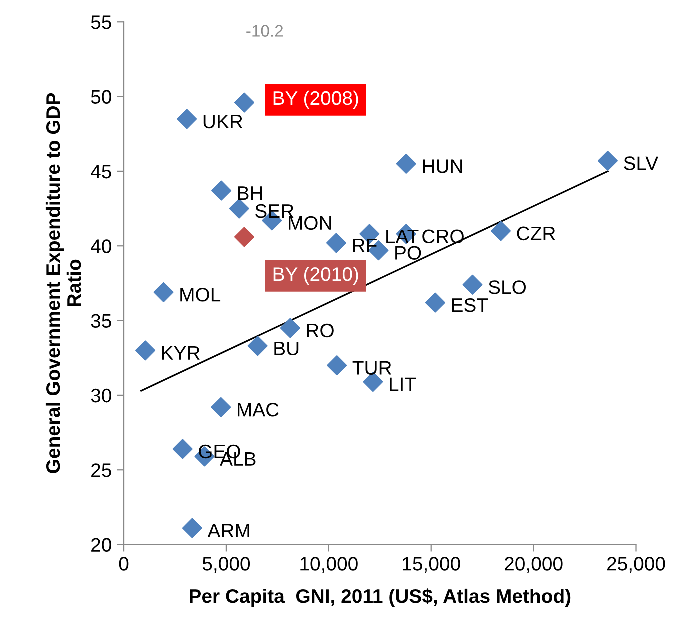 The width and height of the screenshot is (674, 632). I want to click on annotation: -10.2, so click(265, 31).